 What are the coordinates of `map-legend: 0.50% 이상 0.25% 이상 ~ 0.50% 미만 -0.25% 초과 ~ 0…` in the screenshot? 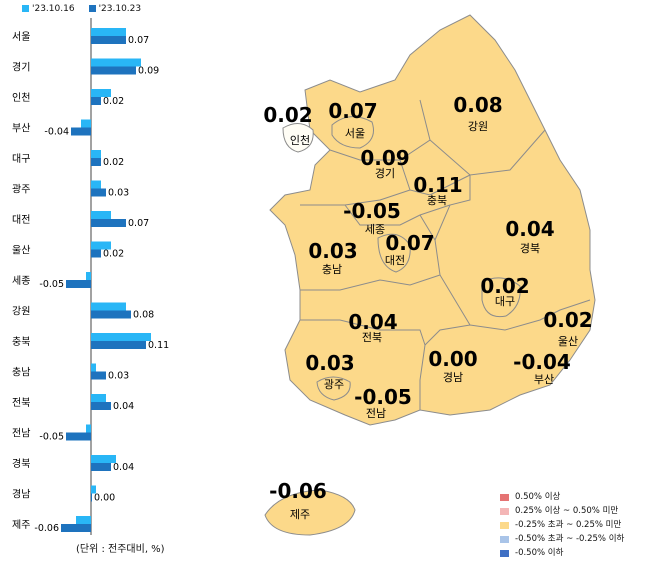 It's located at (562, 525).